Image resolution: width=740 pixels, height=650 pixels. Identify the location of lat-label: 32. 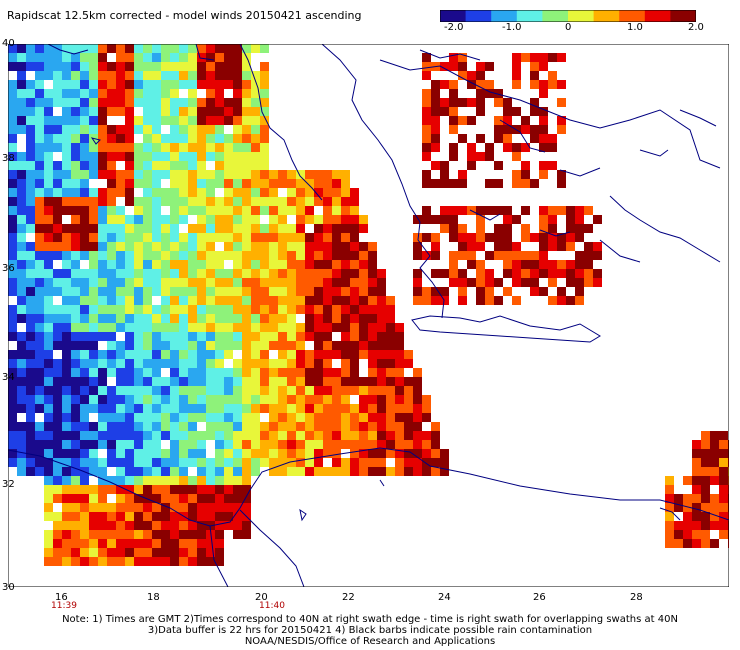
(8, 484).